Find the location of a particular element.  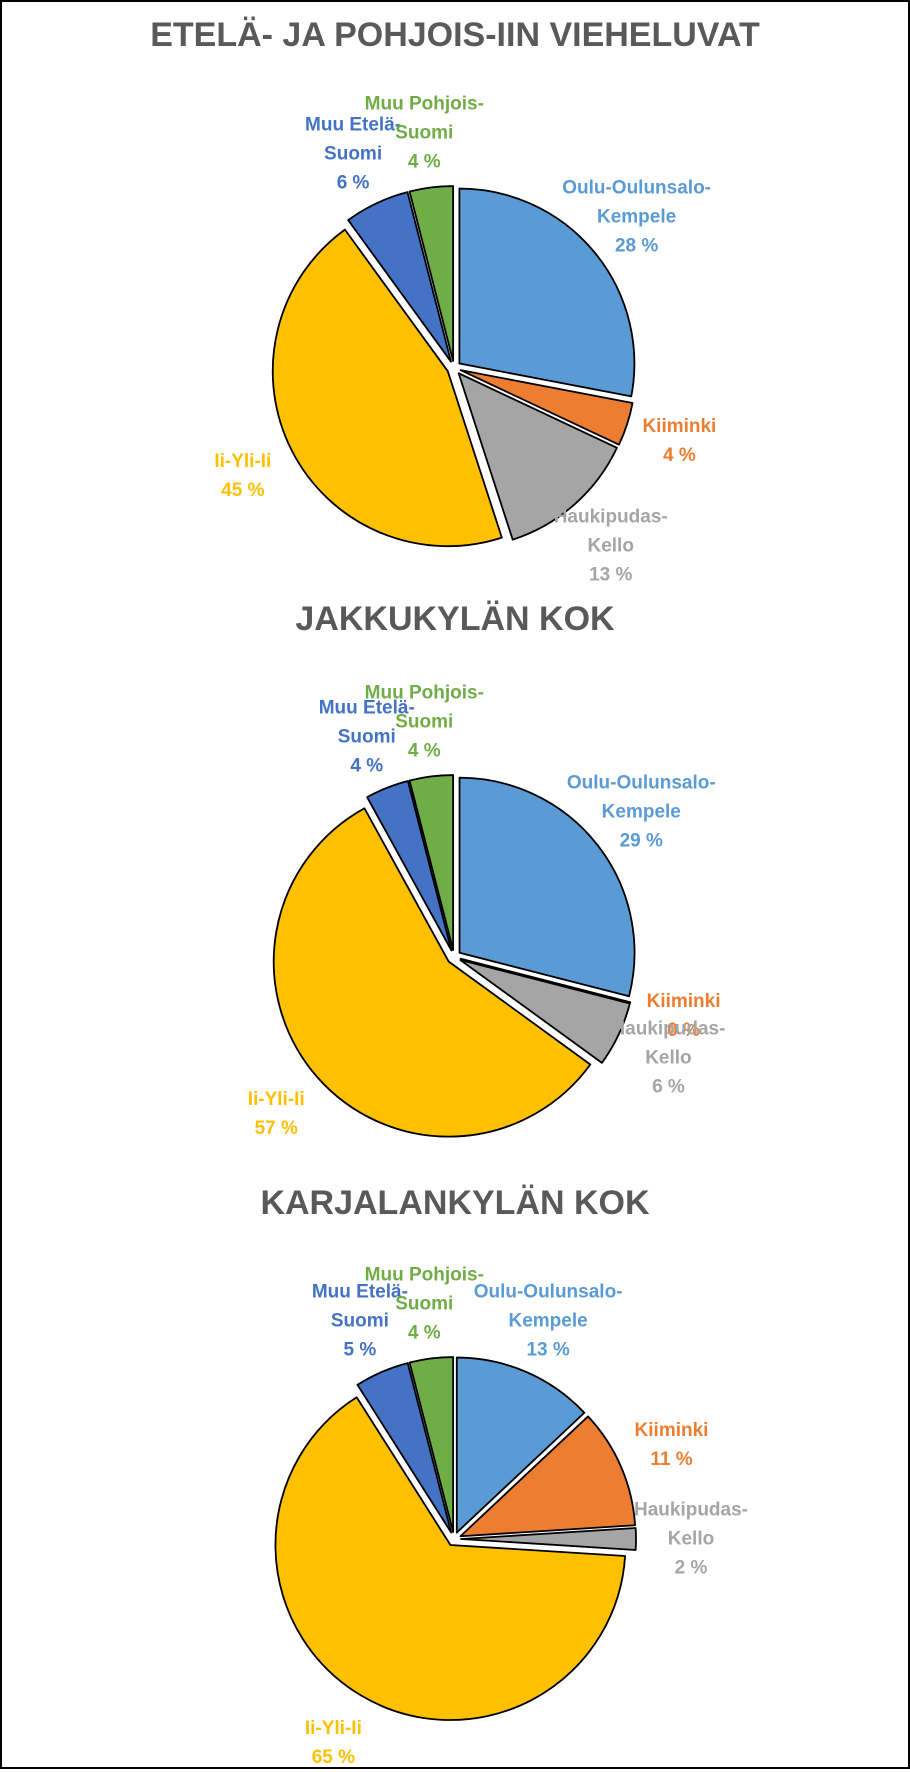

data-label: Kiiminki 11 % is located at coordinates (672, 1445).